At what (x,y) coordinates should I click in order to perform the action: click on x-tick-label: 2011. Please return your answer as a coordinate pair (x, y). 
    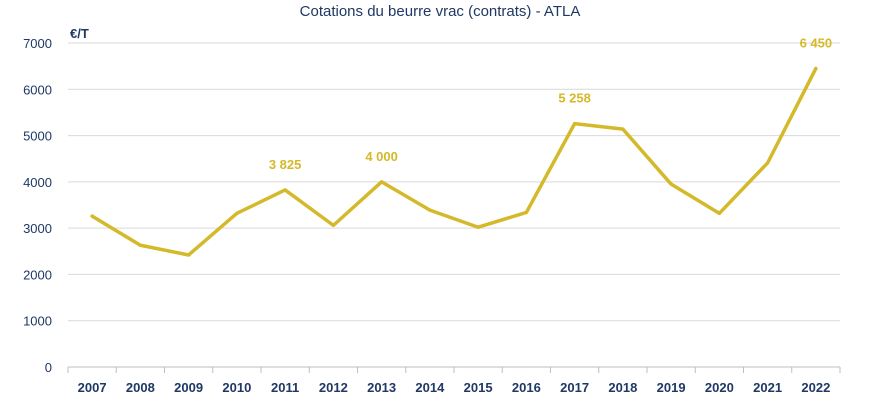
    Looking at the image, I should click on (285, 387).